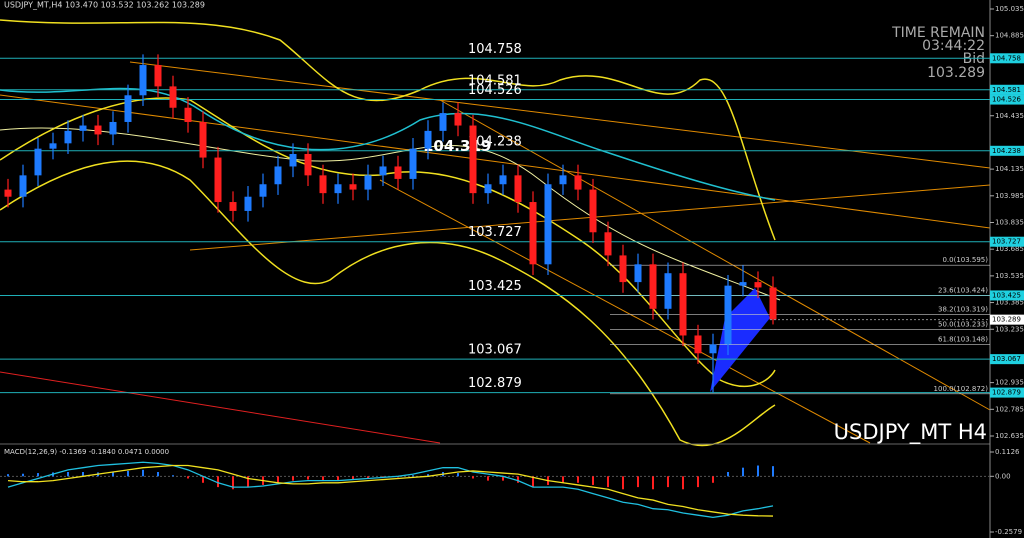  What do you see at coordinates (1007, 452) in the screenshot?
I see `y-tick-label: 0.1126` at bounding box center [1007, 452].